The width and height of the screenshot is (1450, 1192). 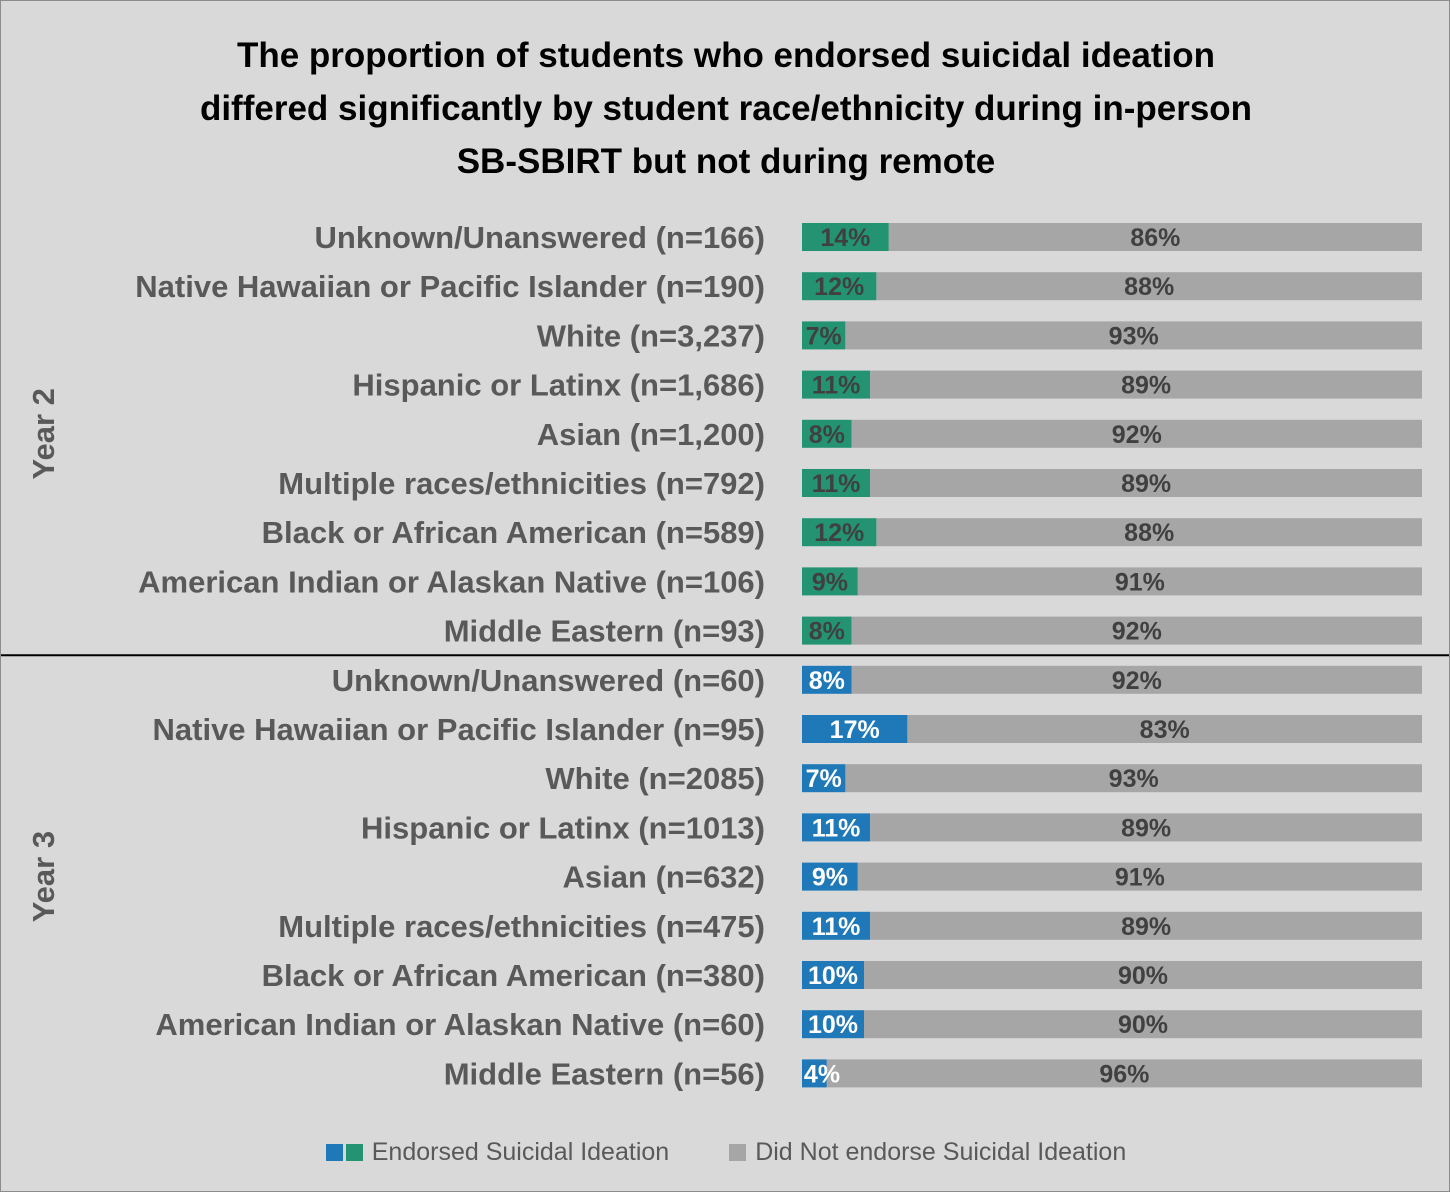 I want to click on legend-item-not-endorsed: Did Not endorse Suicidal Ideation, so click(x=927, y=1152).